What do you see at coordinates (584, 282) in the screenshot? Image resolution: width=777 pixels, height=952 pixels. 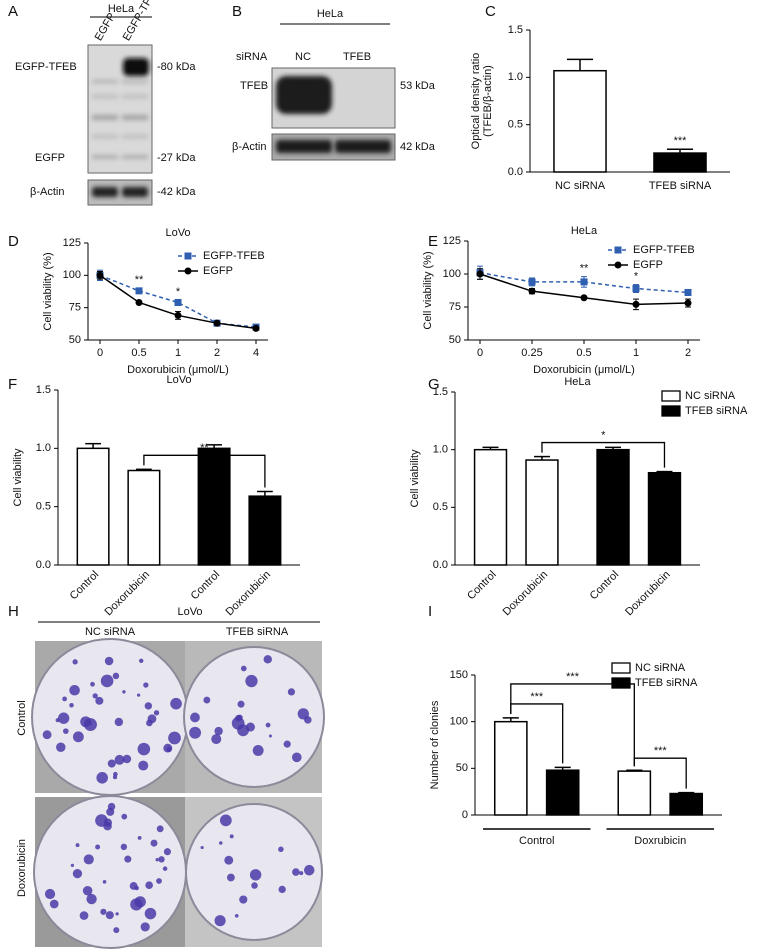 I see `series-line` at bounding box center [584, 282].